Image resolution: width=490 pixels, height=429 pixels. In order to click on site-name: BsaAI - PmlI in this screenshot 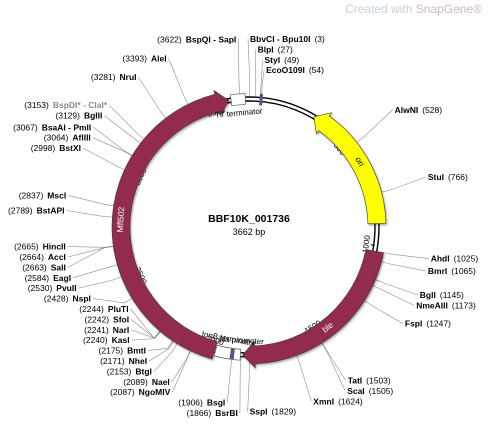, I will do `click(67, 127)`.